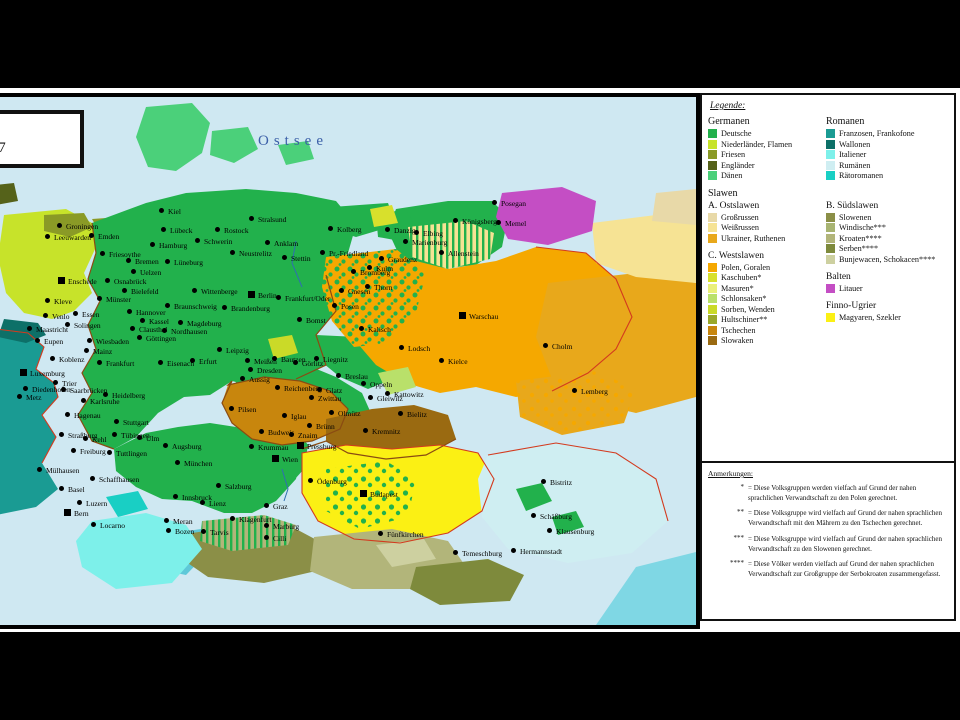  Describe the element at coordinates (131, 453) in the screenshot. I see `city-name: Tuttlingen` at that location.